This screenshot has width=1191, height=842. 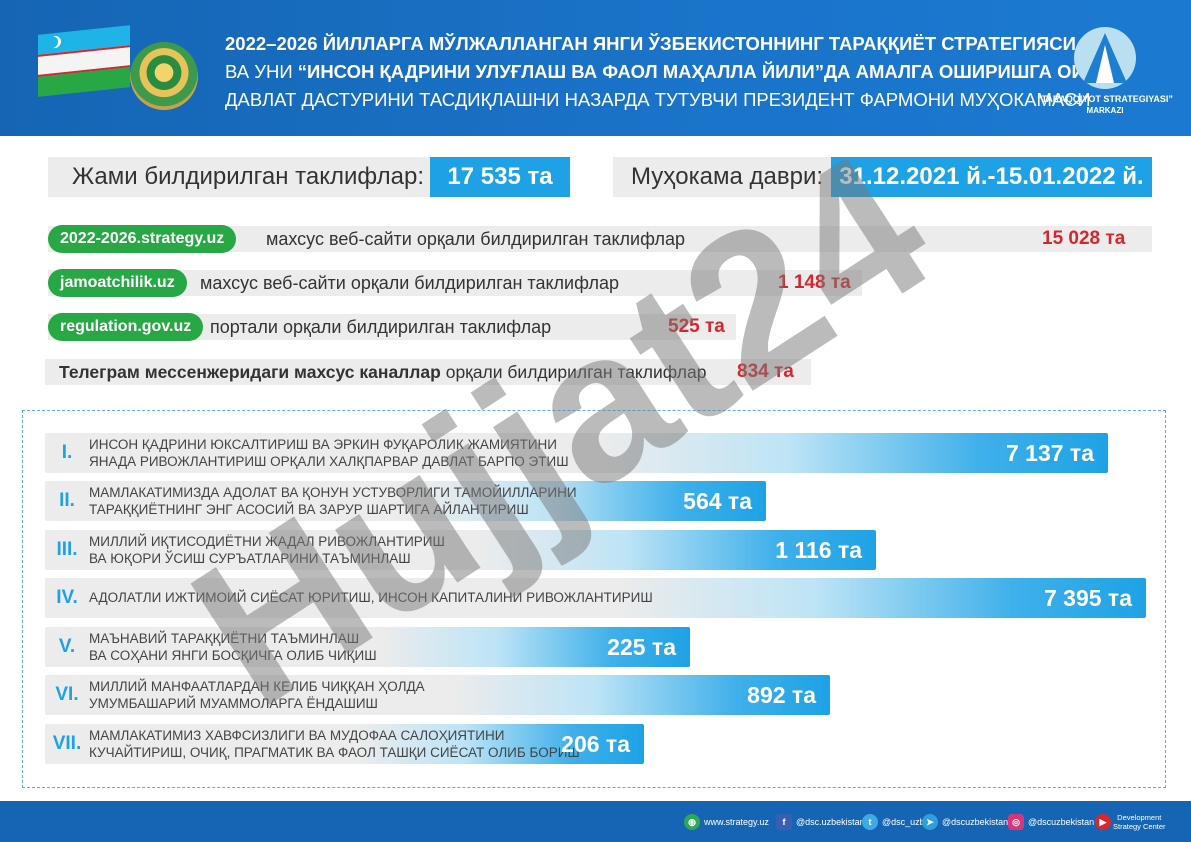 I want to click on total-proposals-label: Жами билдирилган таклифлар:, so click(x=248, y=176).